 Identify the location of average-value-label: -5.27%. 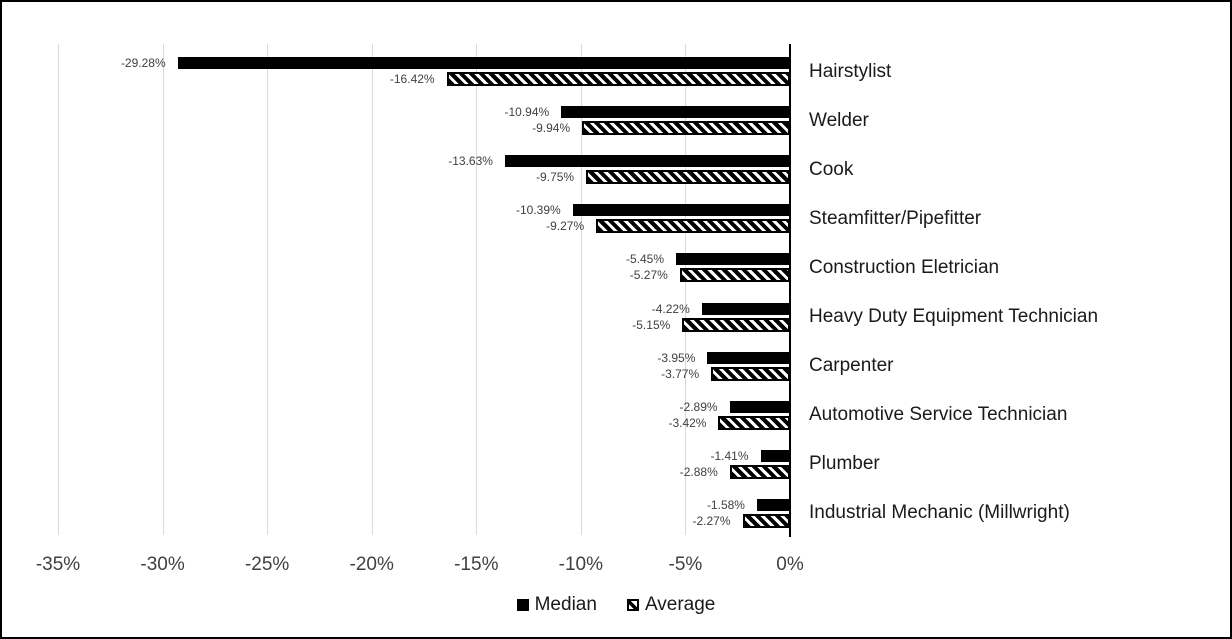
(648, 275).